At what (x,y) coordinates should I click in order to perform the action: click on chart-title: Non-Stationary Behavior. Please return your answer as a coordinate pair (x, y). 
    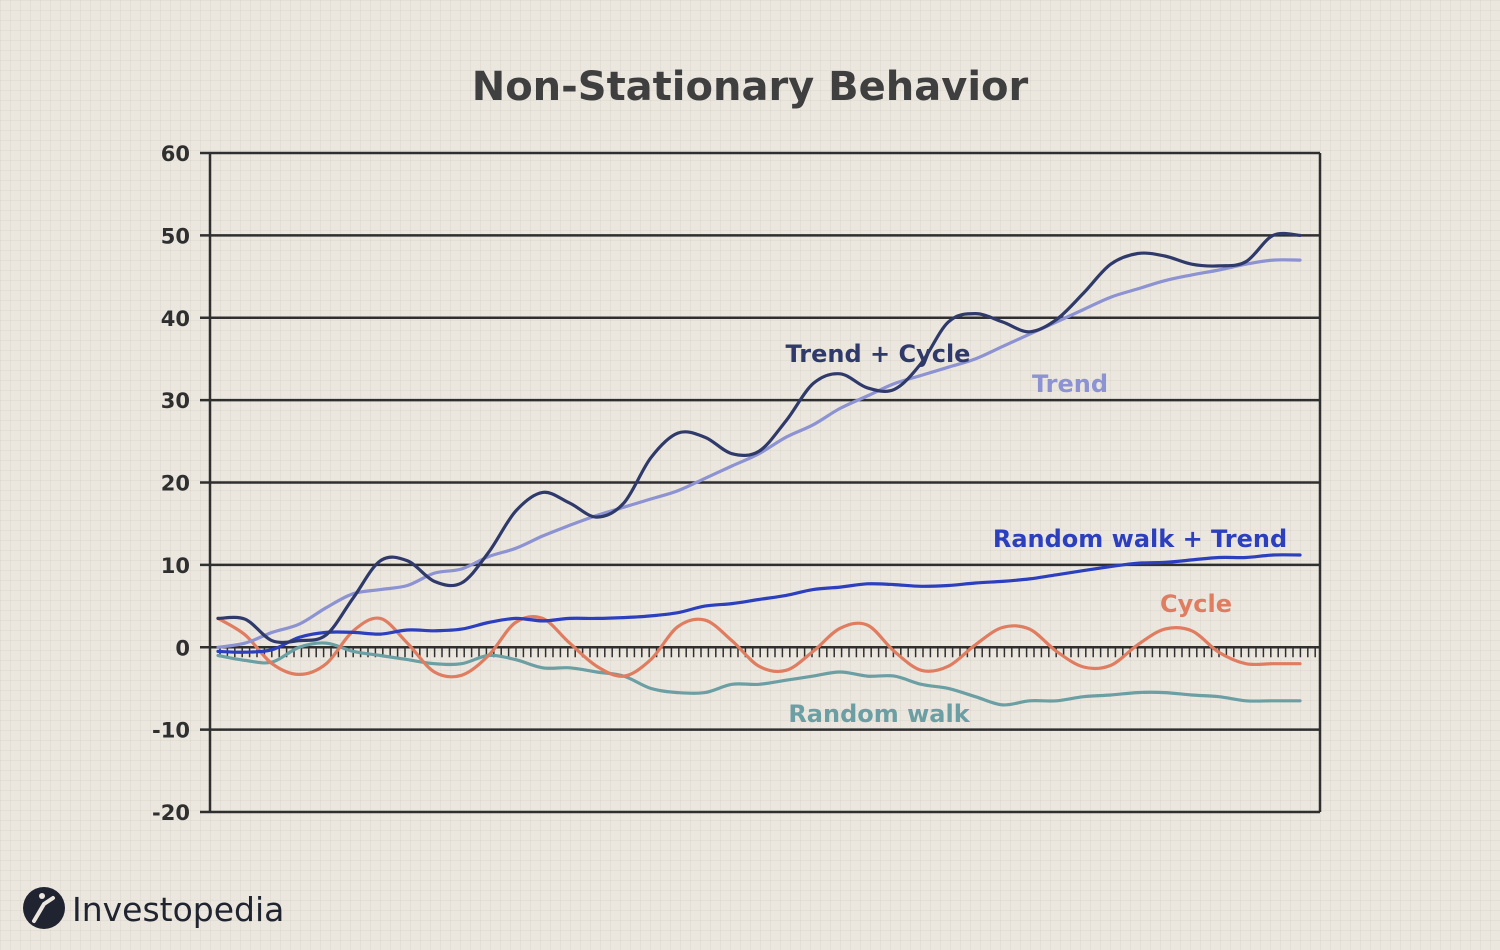
    Looking at the image, I should click on (750, 87).